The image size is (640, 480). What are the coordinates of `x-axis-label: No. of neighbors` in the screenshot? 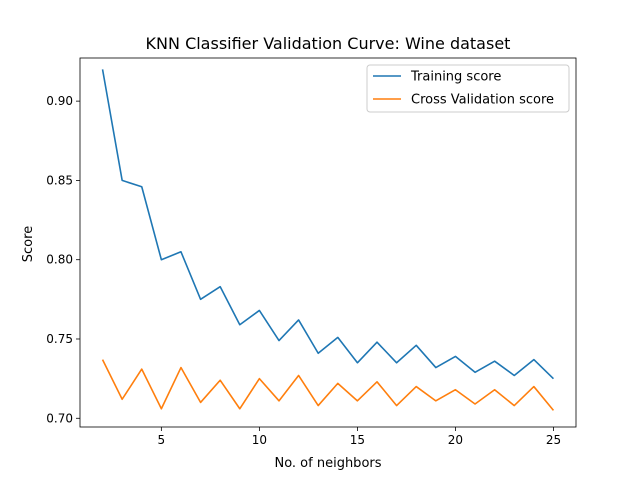 It's located at (327, 463).